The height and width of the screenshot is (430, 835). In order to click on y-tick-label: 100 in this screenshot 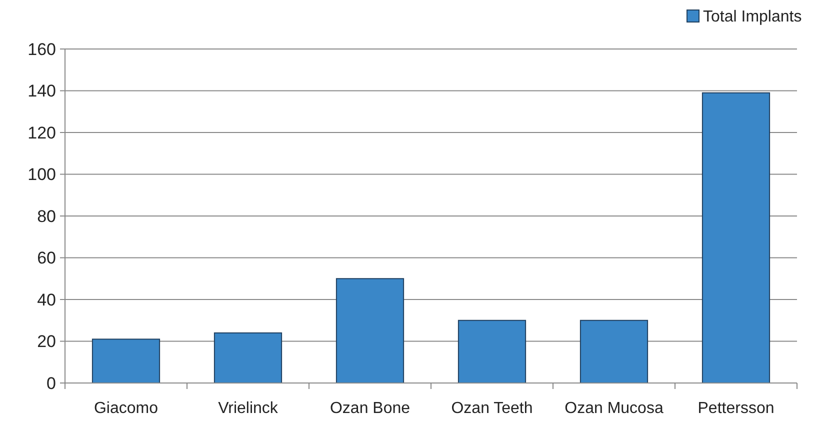, I will do `click(42, 174)`.